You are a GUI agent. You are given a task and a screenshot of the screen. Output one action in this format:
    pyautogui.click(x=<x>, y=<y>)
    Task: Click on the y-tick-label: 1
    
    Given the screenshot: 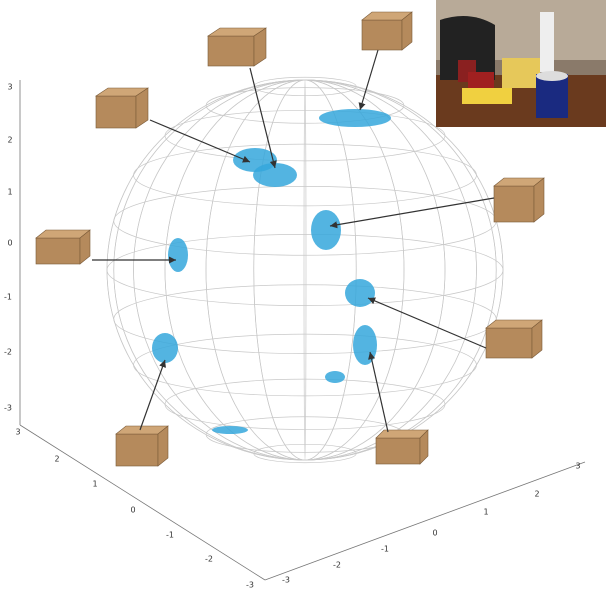 What is the action you would take?
    pyautogui.click(x=485, y=512)
    